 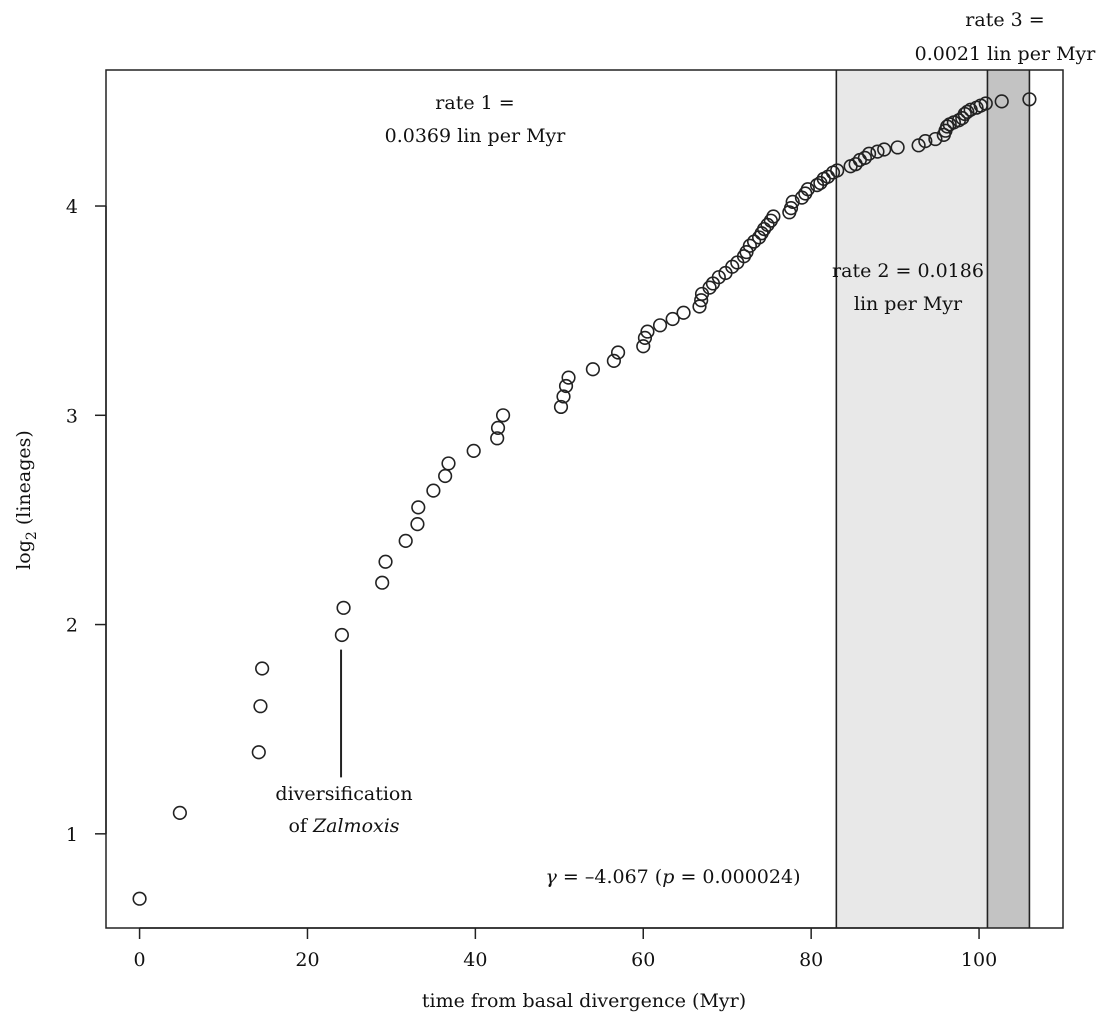 I want to click on y-axis-title: log2 (lineages), so click(x=26, y=500).